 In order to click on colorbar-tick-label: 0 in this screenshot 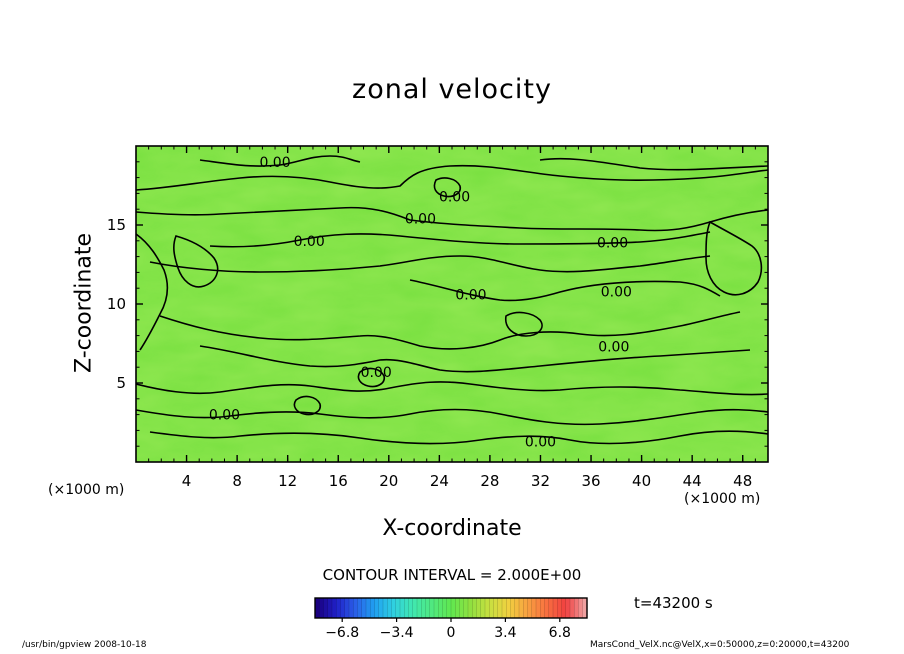, I will do `click(451, 633)`.